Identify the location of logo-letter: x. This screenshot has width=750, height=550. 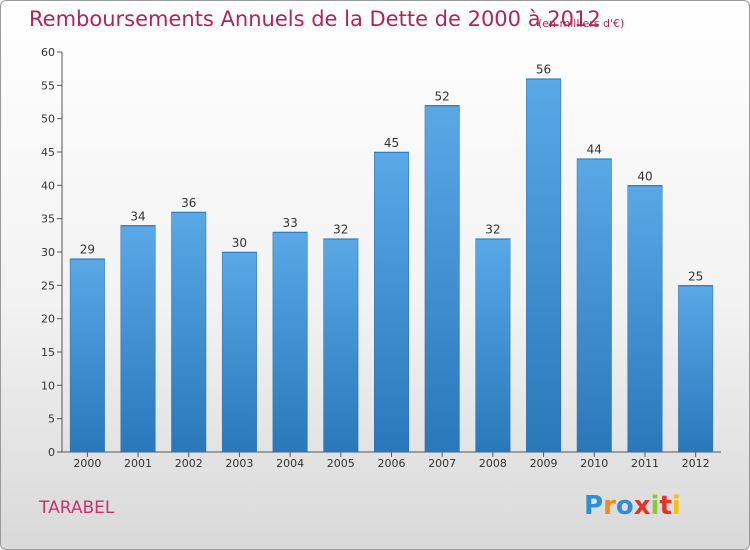
(642, 506).